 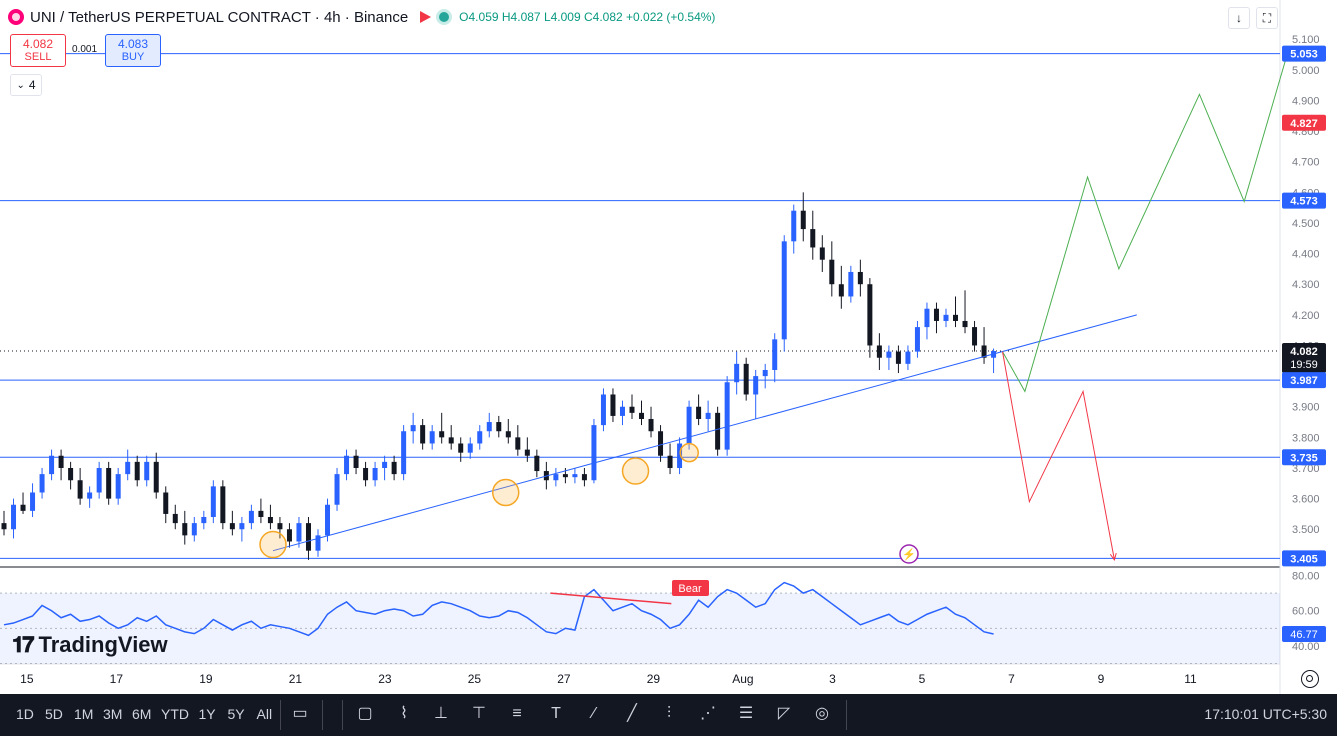 What do you see at coordinates (84, 714) in the screenshot?
I see `timeframe-button: 1M` at bounding box center [84, 714].